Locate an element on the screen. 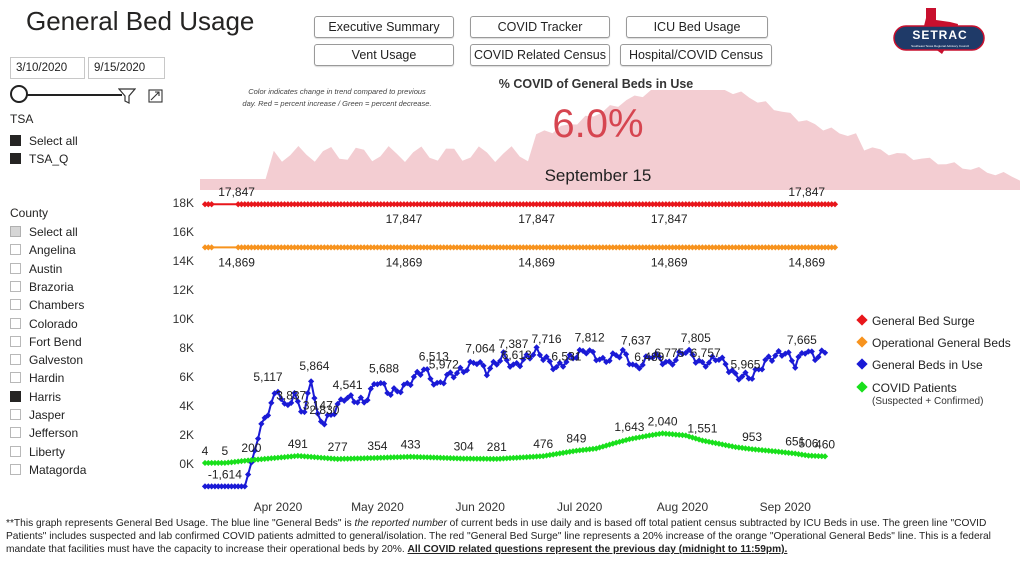  data-label: 7,064 is located at coordinates (480, 349).